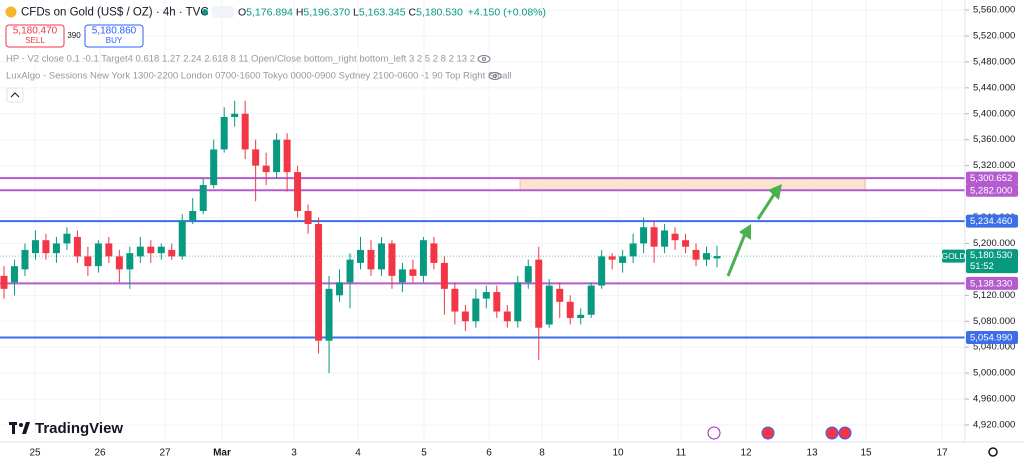 The image size is (1024, 466). Describe the element at coordinates (242, 12) in the screenshot. I see `ohlc-label: O` at that location.